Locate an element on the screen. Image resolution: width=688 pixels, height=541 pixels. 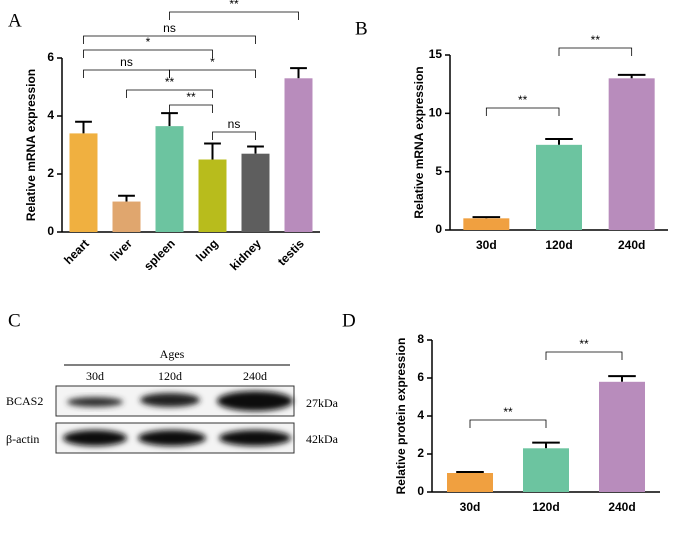
y-axis-title: Relative protein expression is located at coordinates (401, 416).